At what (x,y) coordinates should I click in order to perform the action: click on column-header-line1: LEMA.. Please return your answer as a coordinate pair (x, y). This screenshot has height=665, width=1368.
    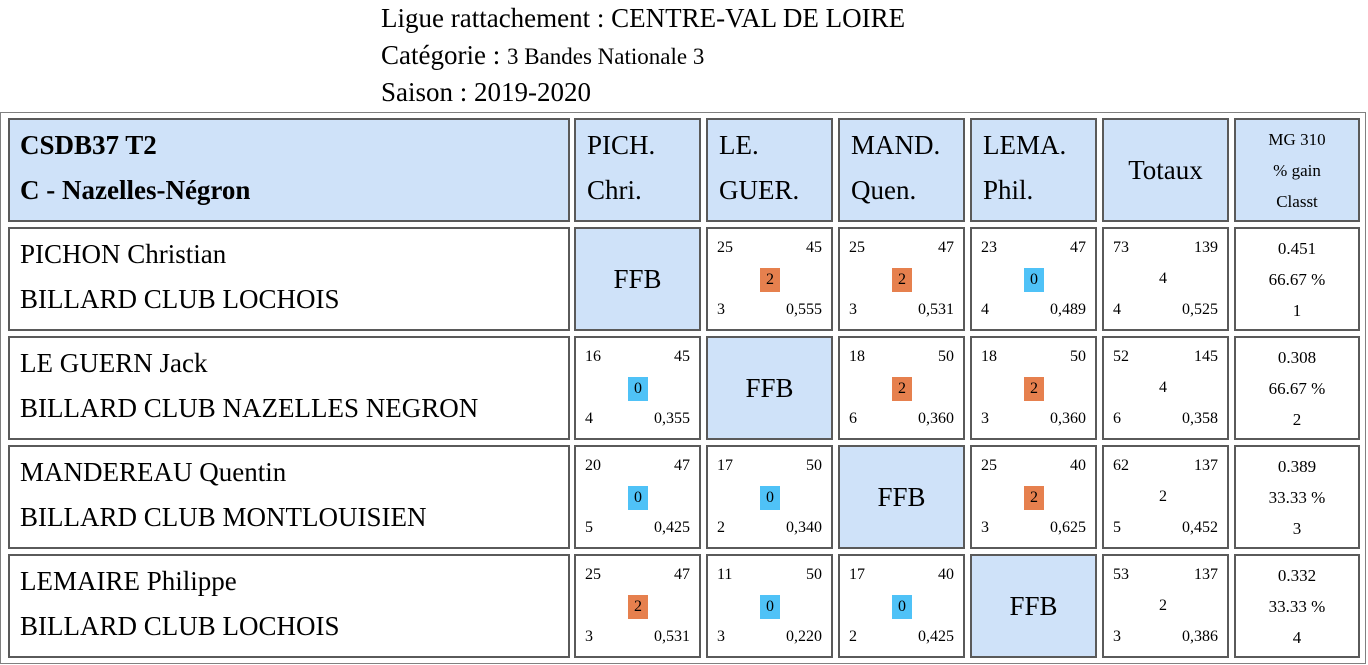
    Looking at the image, I should click on (1025, 145).